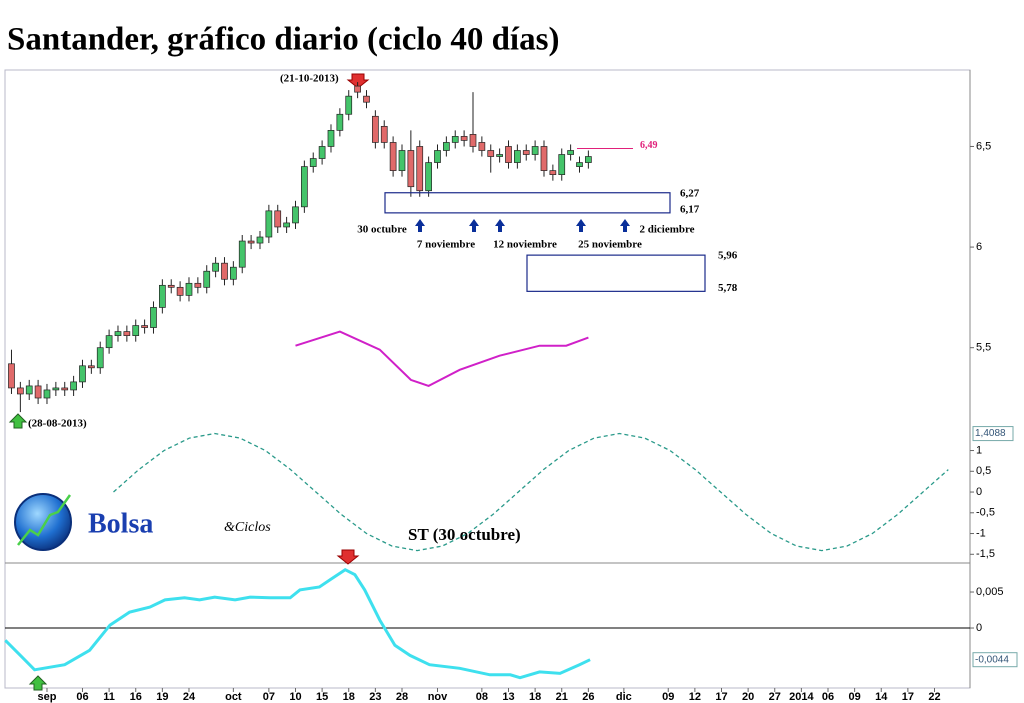  What do you see at coordinates (801, 697) in the screenshot?
I see `x-tick-label: 2014` at bounding box center [801, 697].